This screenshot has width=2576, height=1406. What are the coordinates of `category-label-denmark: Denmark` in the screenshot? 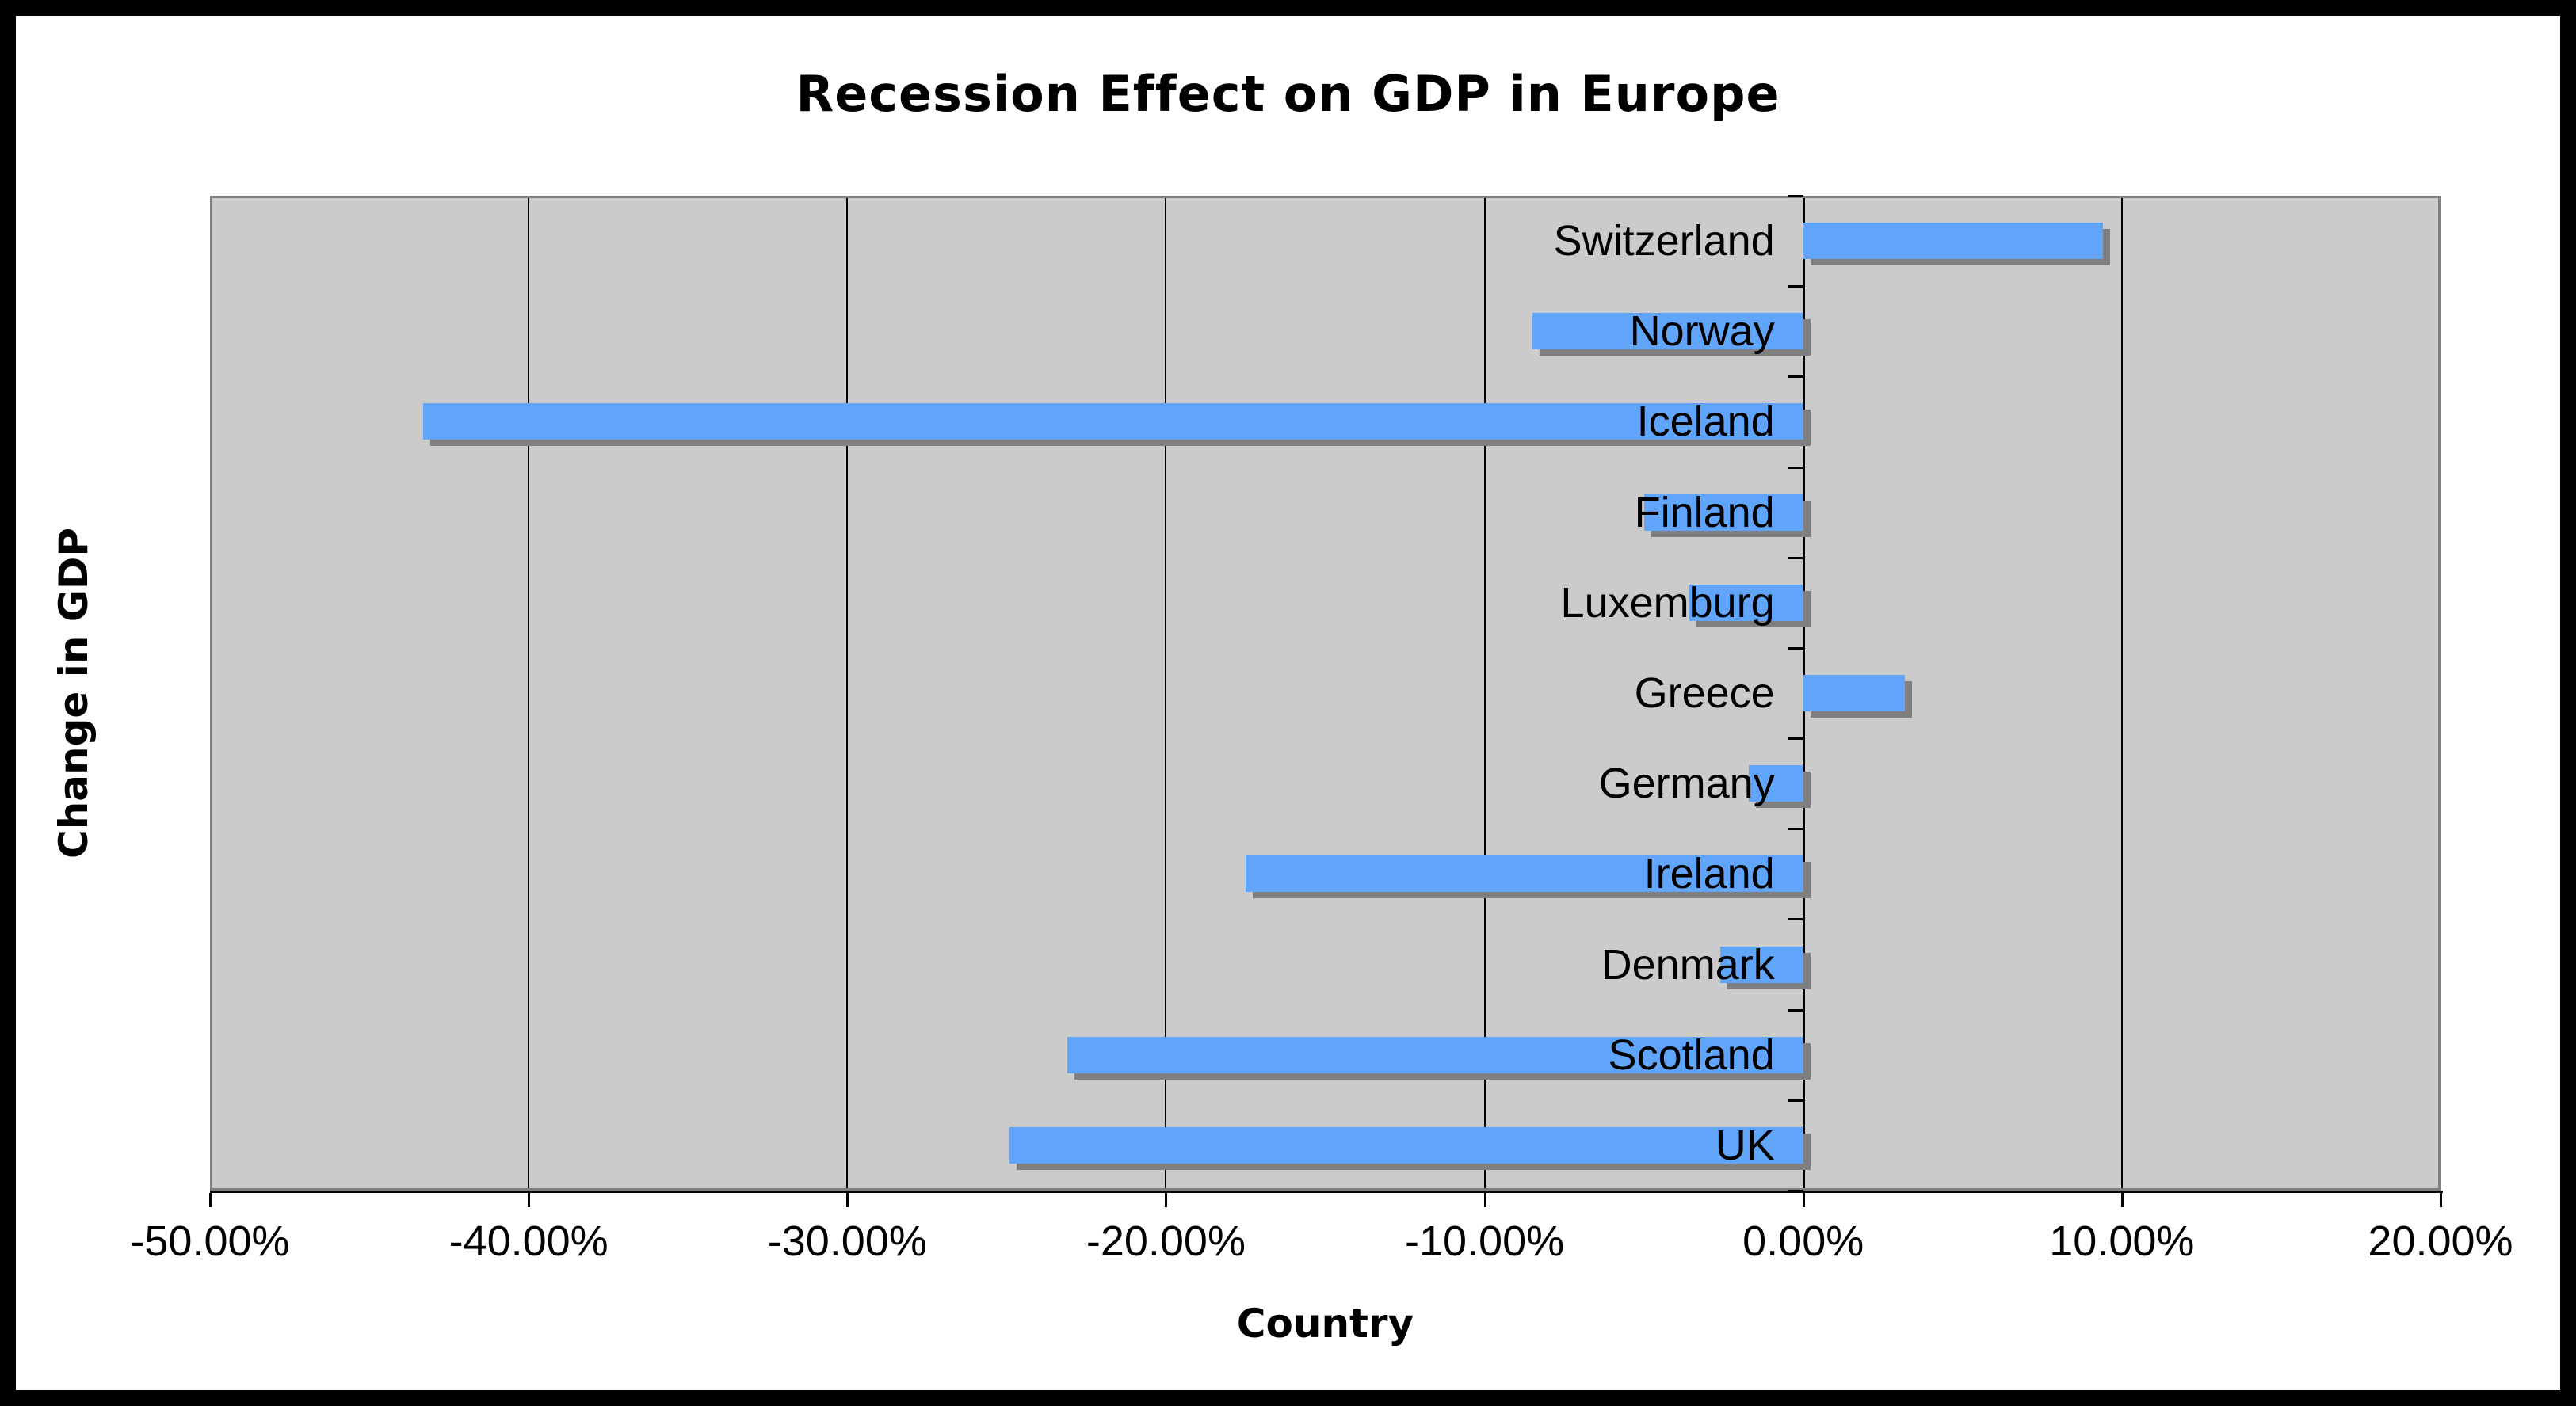 It's located at (1688, 965).